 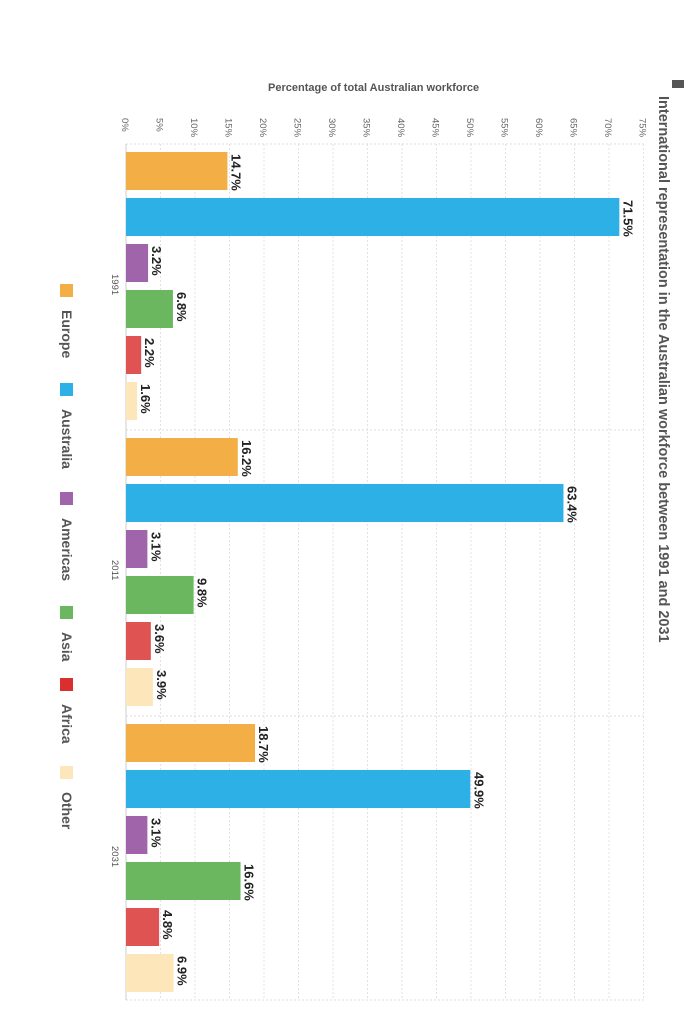 What do you see at coordinates (298, 789) in the screenshot?
I see `bar-australia-2031` at bounding box center [298, 789].